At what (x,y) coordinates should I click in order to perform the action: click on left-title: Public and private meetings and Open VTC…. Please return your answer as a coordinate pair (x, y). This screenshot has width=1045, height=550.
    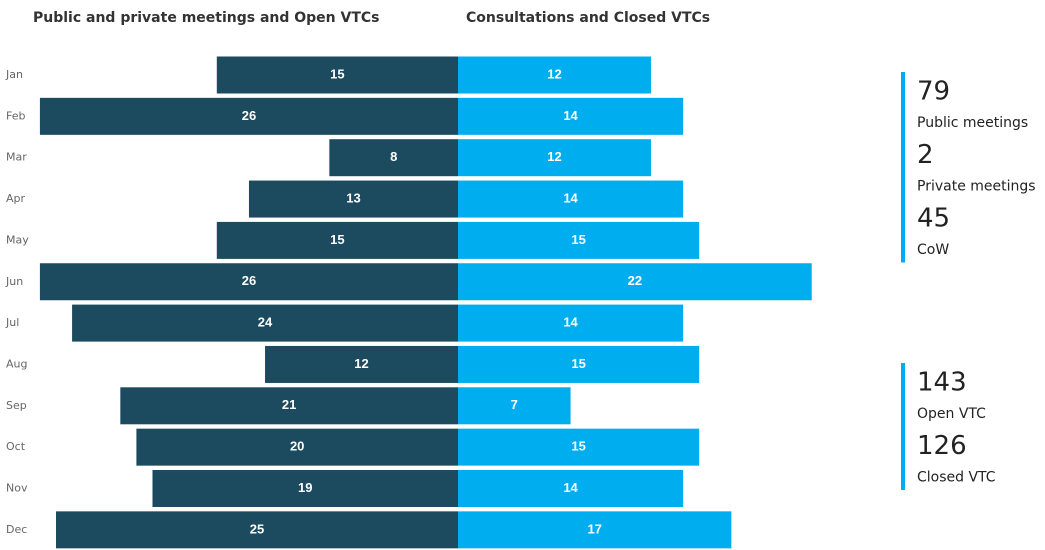
    Looking at the image, I should click on (206, 18).